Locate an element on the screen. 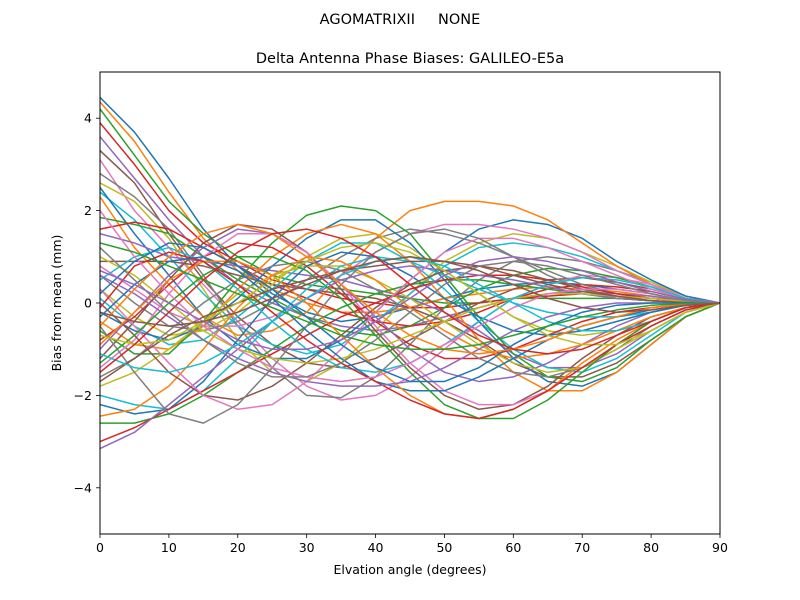  y-axis-label: Bias from mean (mm) is located at coordinates (56, 303).